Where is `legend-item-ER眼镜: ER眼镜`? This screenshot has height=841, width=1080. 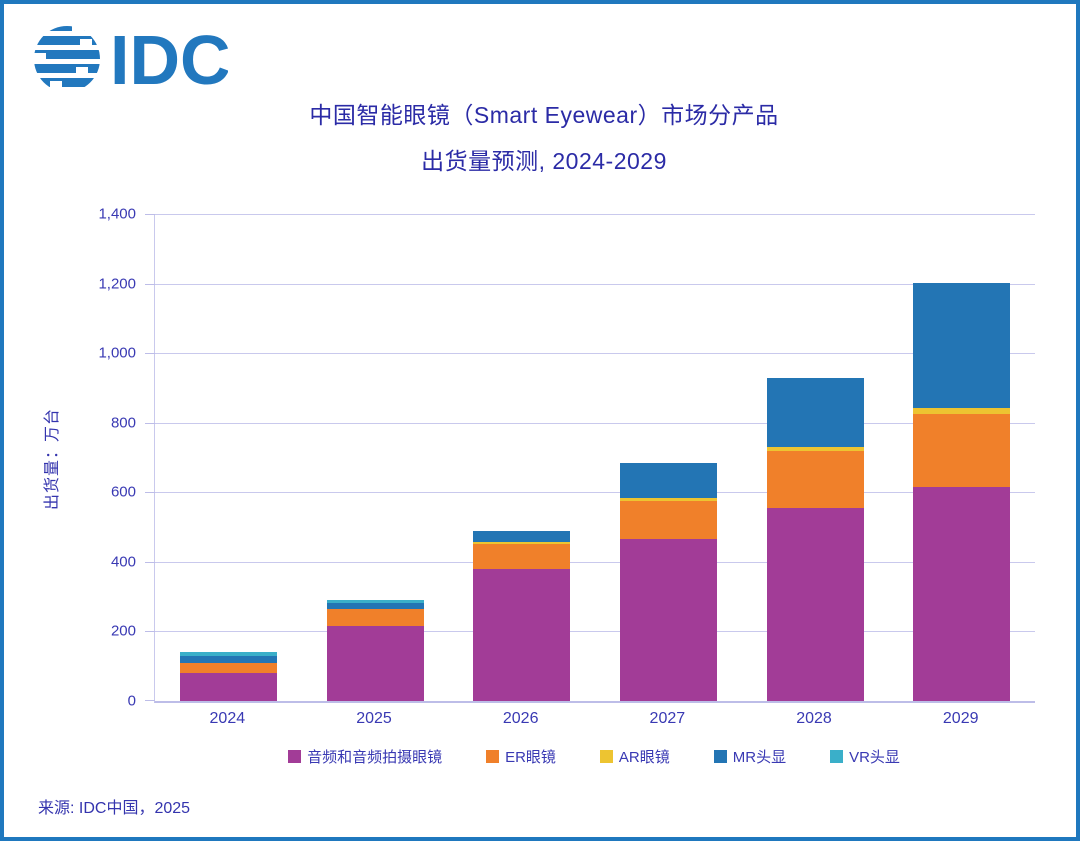 legend-item-ER眼镜: ER眼镜 is located at coordinates (521, 756).